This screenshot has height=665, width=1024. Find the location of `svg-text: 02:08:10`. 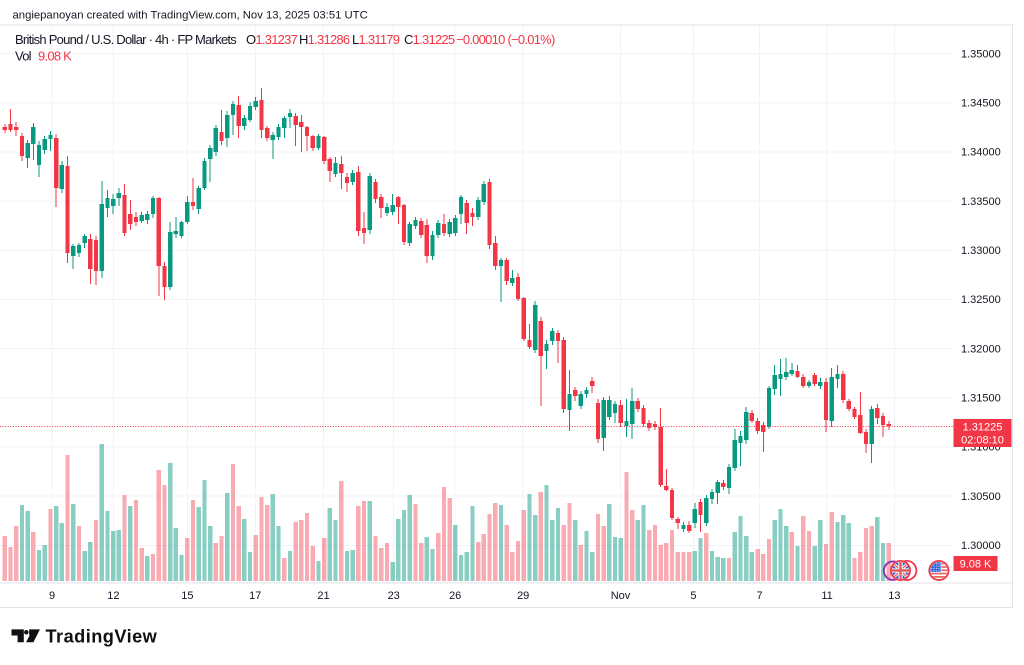

svg-text: 02:08:10 is located at coordinates (982, 441).